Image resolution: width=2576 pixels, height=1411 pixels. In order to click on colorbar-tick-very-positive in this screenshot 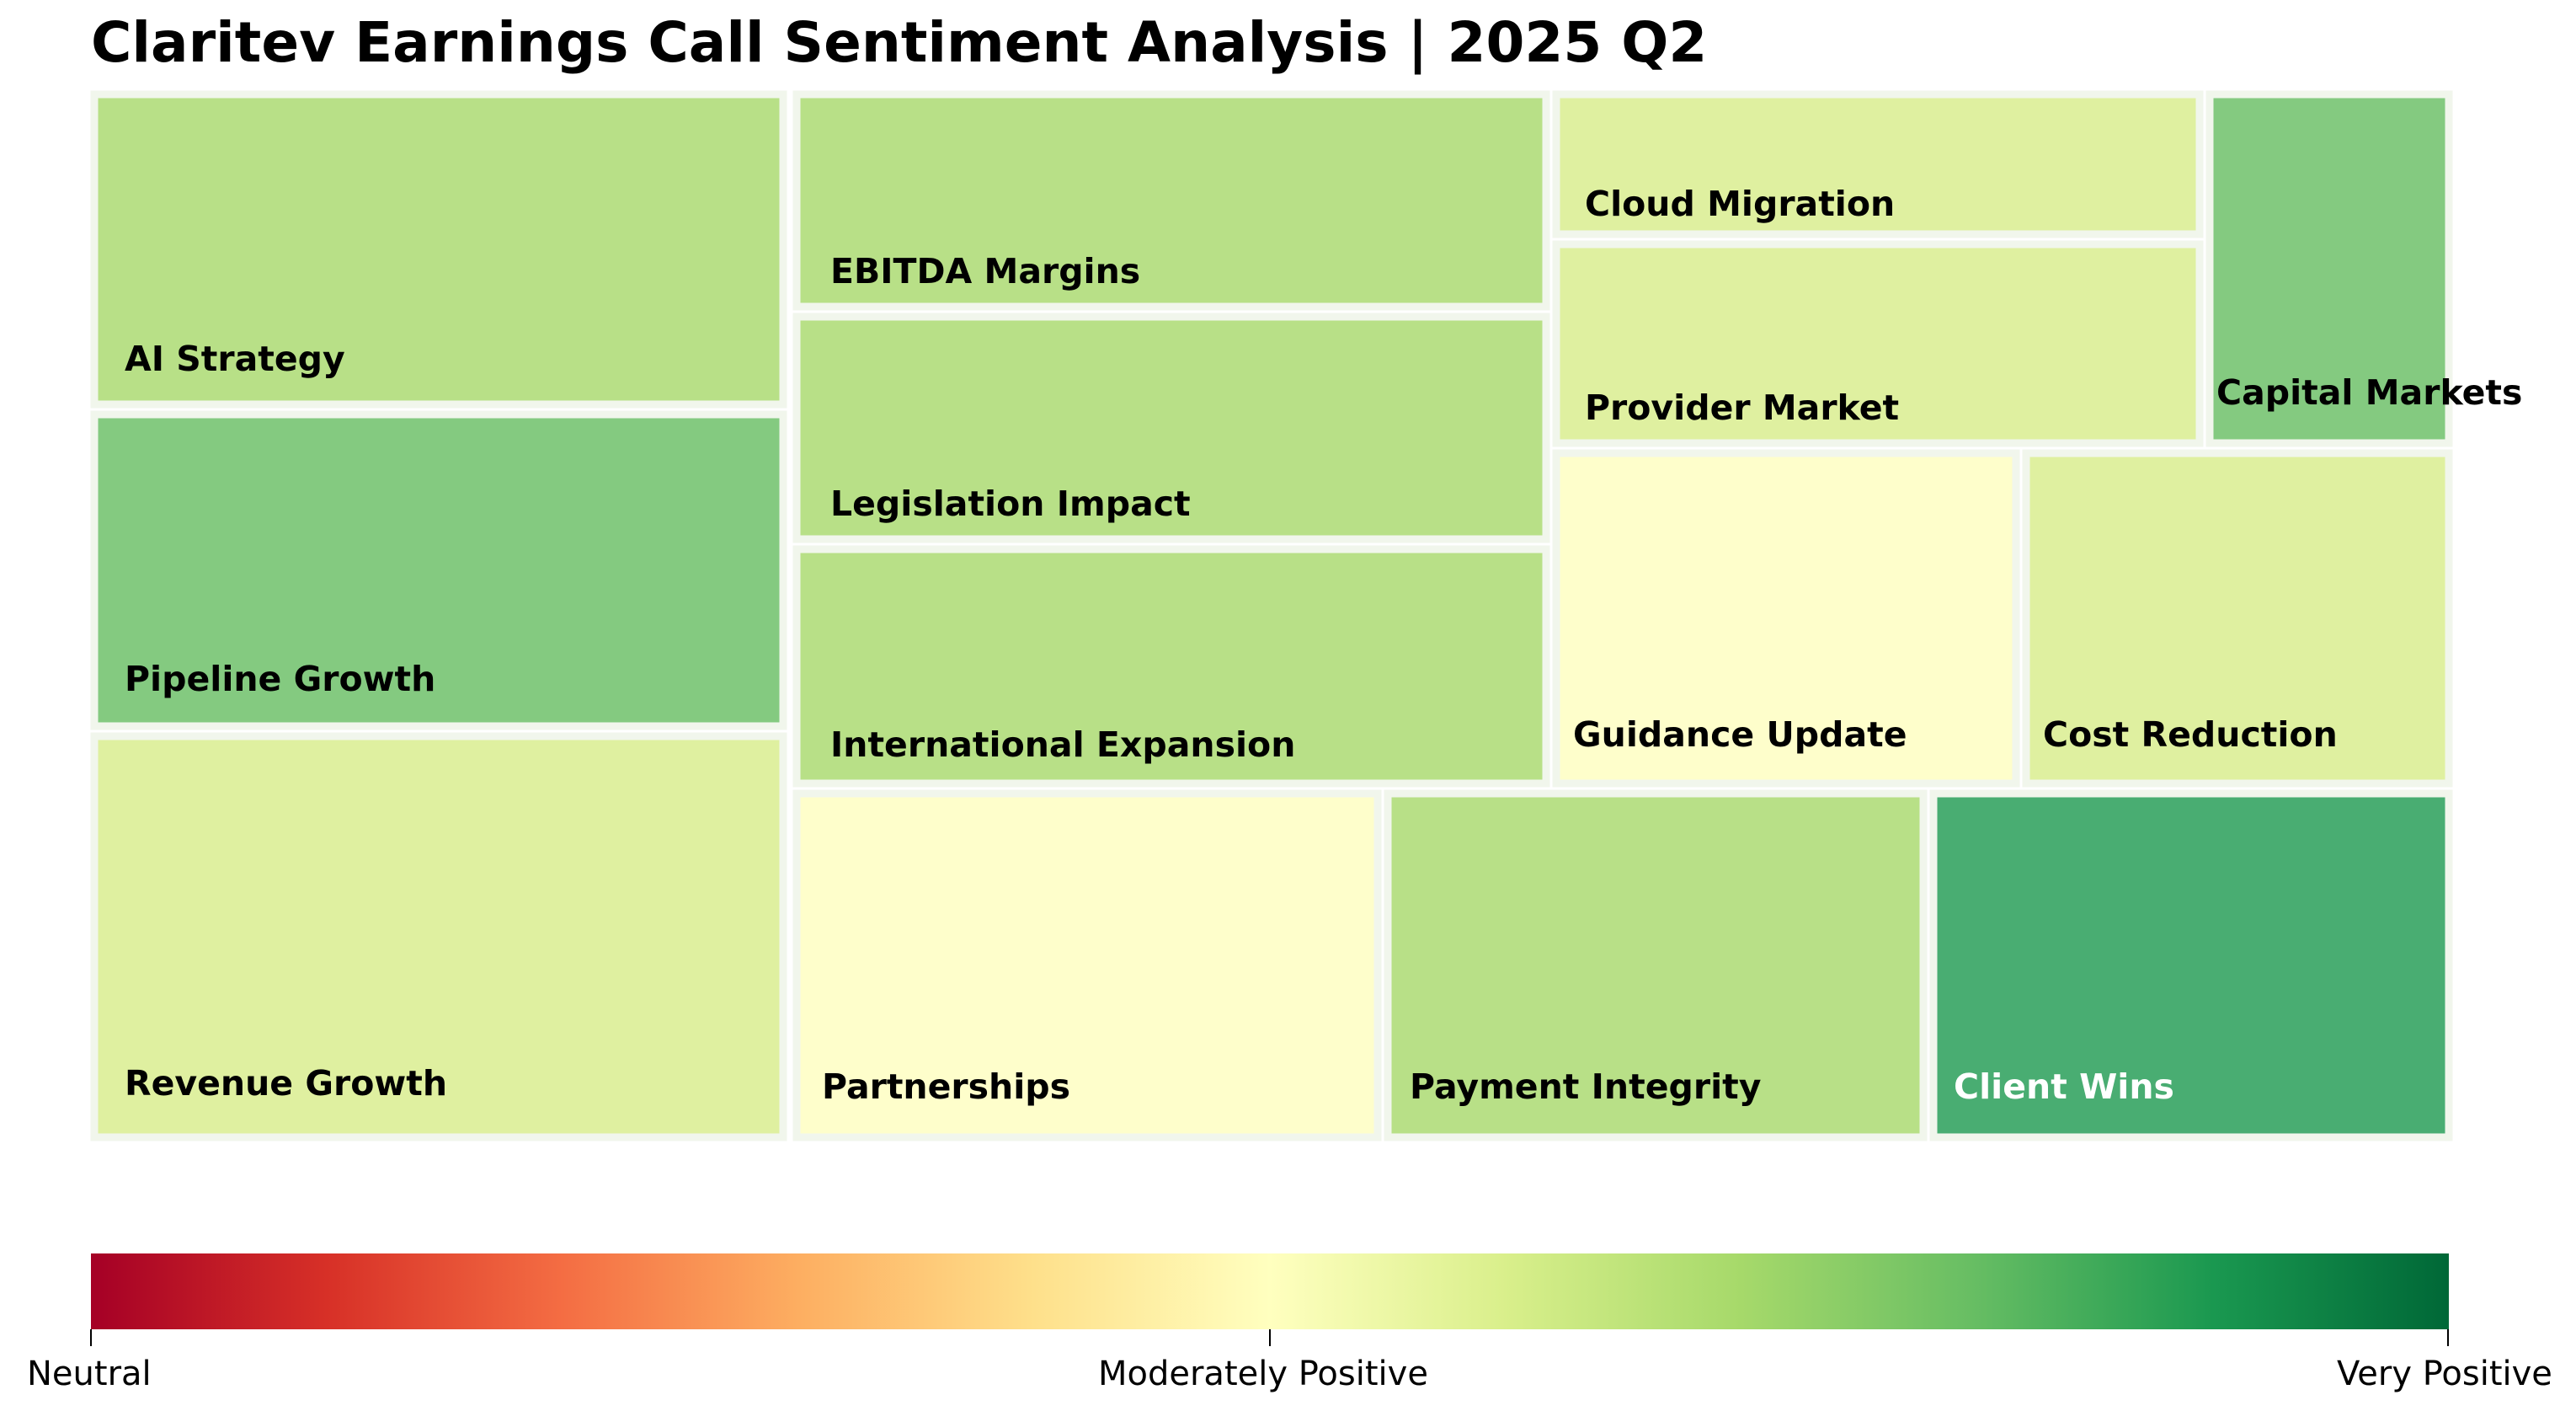, I will do `click(2448, 1337)`.